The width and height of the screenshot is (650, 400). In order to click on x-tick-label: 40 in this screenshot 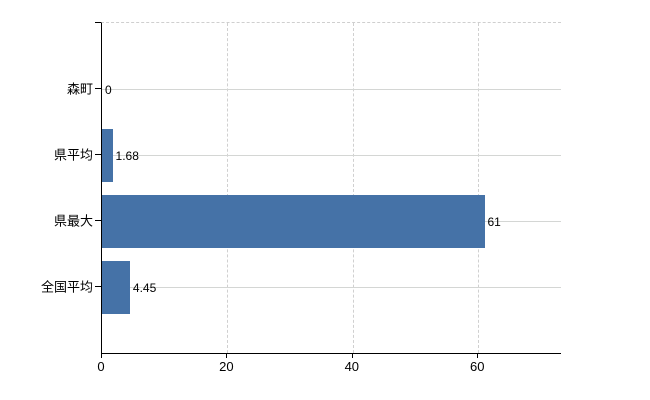, I will do `click(352, 366)`.